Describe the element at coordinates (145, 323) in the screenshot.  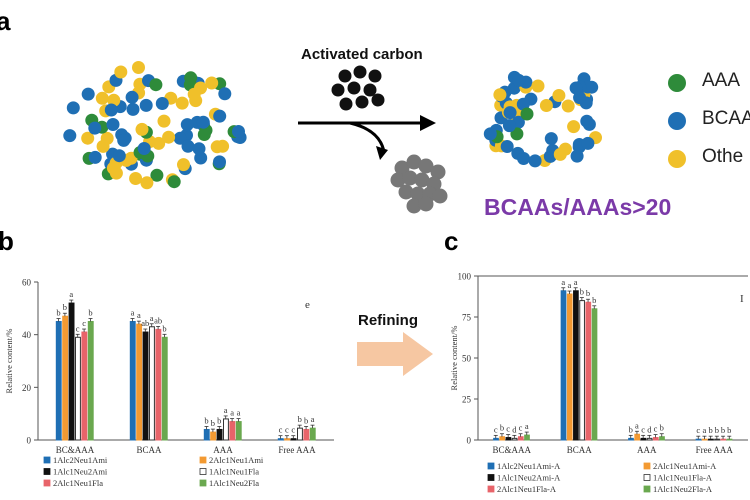
I see `significance-letter: ab` at that location.